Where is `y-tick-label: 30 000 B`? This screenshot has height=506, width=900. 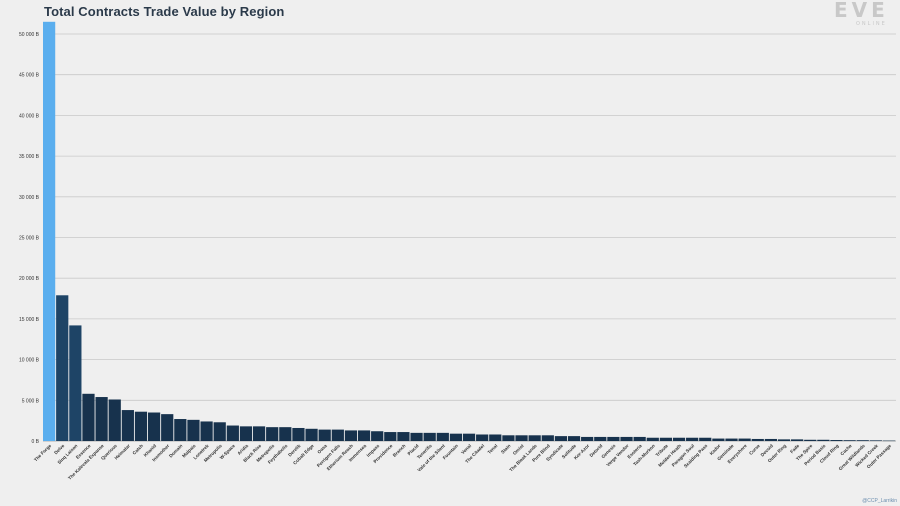
y-tick-label: 30 000 B is located at coordinates (29, 198).